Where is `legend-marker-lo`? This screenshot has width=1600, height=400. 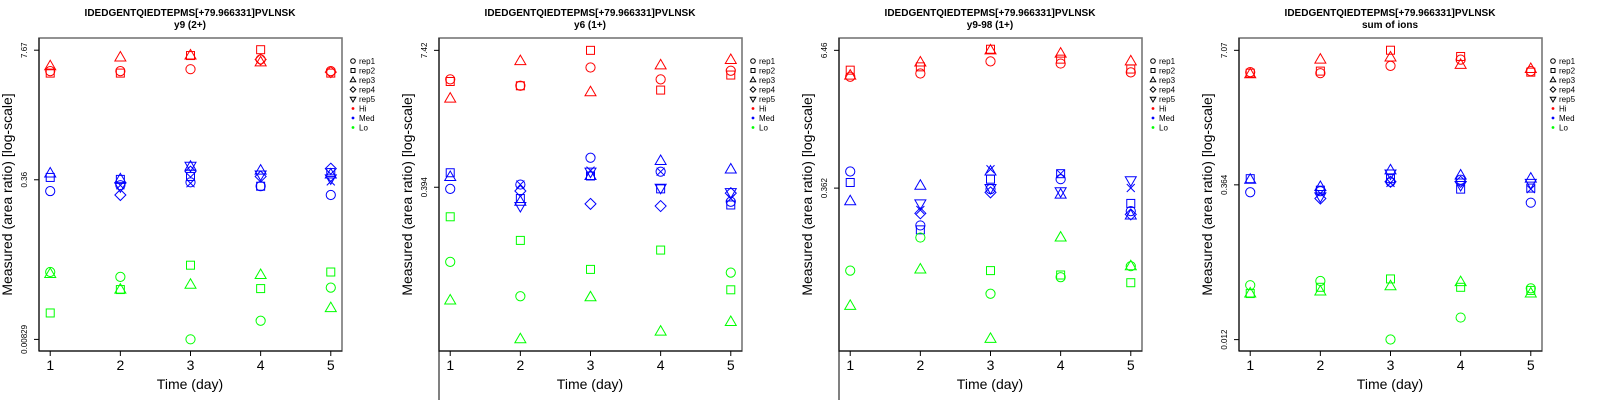 legend-marker-lo is located at coordinates (353, 127).